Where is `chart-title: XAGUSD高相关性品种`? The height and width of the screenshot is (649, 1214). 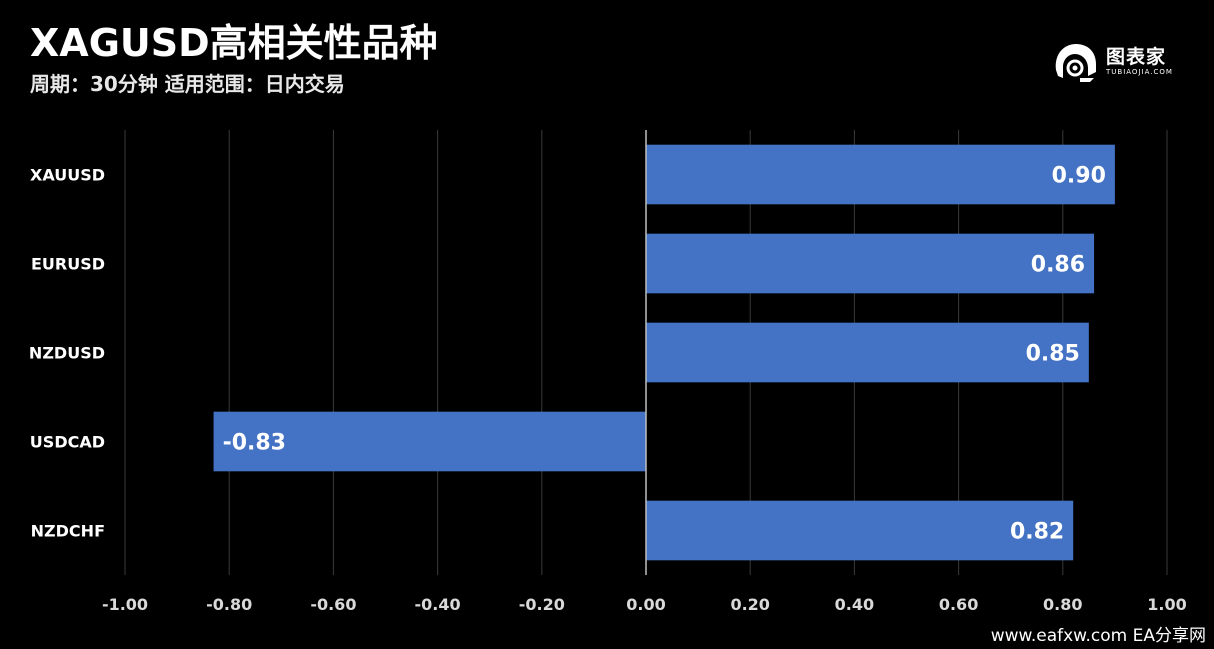
chart-title: XAGUSD高相关性品种 is located at coordinates (234, 43).